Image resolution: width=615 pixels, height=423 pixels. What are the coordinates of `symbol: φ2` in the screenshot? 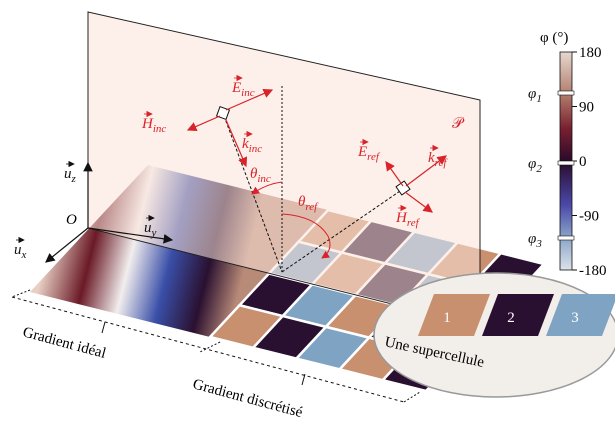 It's located at (535, 165).